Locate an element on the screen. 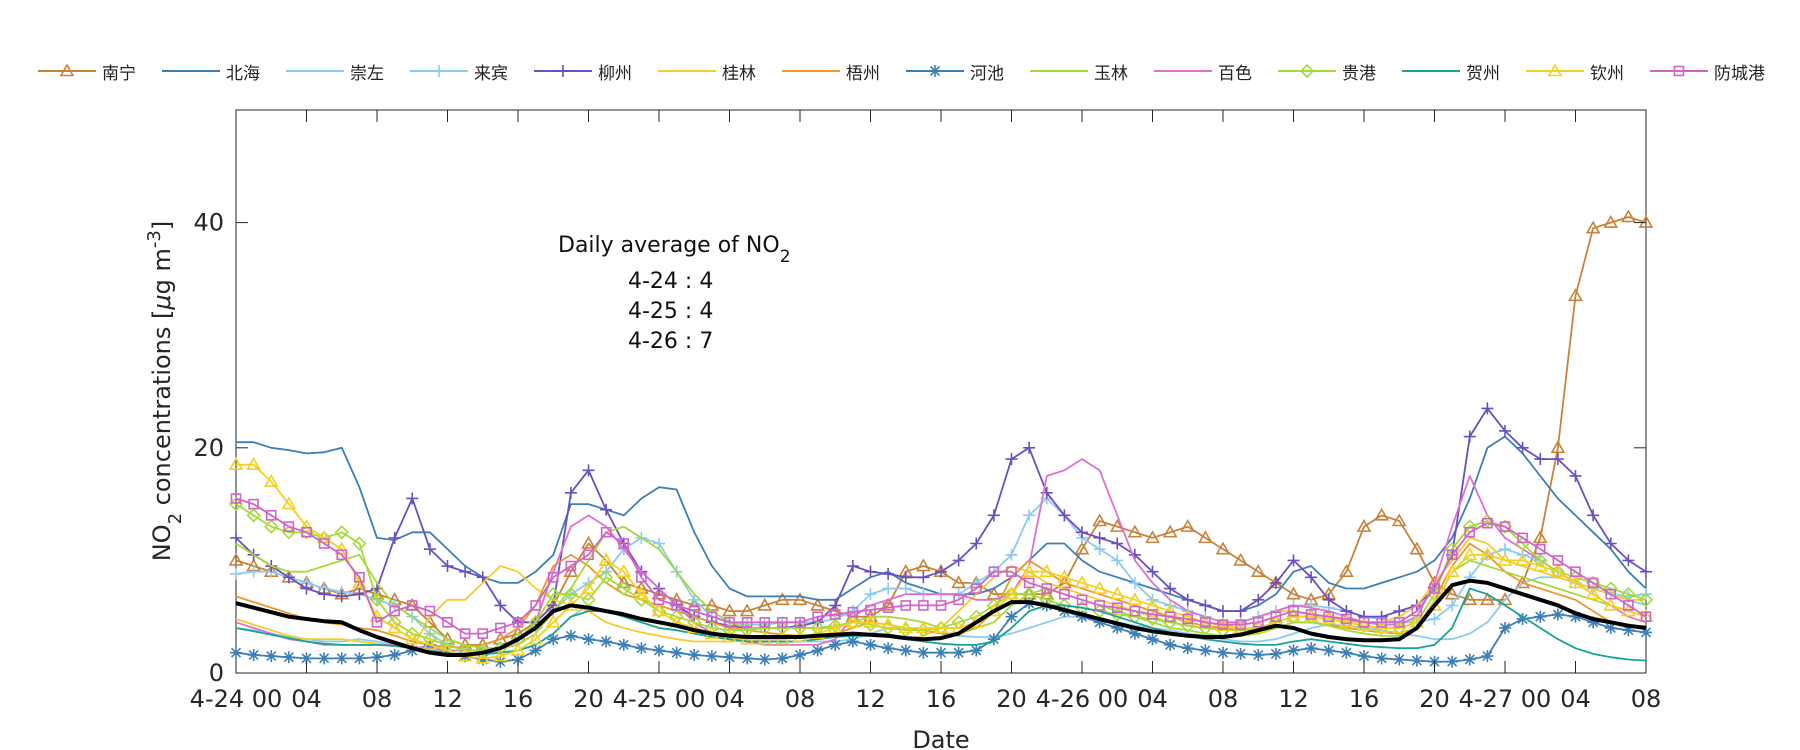 The width and height of the screenshot is (1800, 750). legend-label: 柳州 is located at coordinates (615, 73).